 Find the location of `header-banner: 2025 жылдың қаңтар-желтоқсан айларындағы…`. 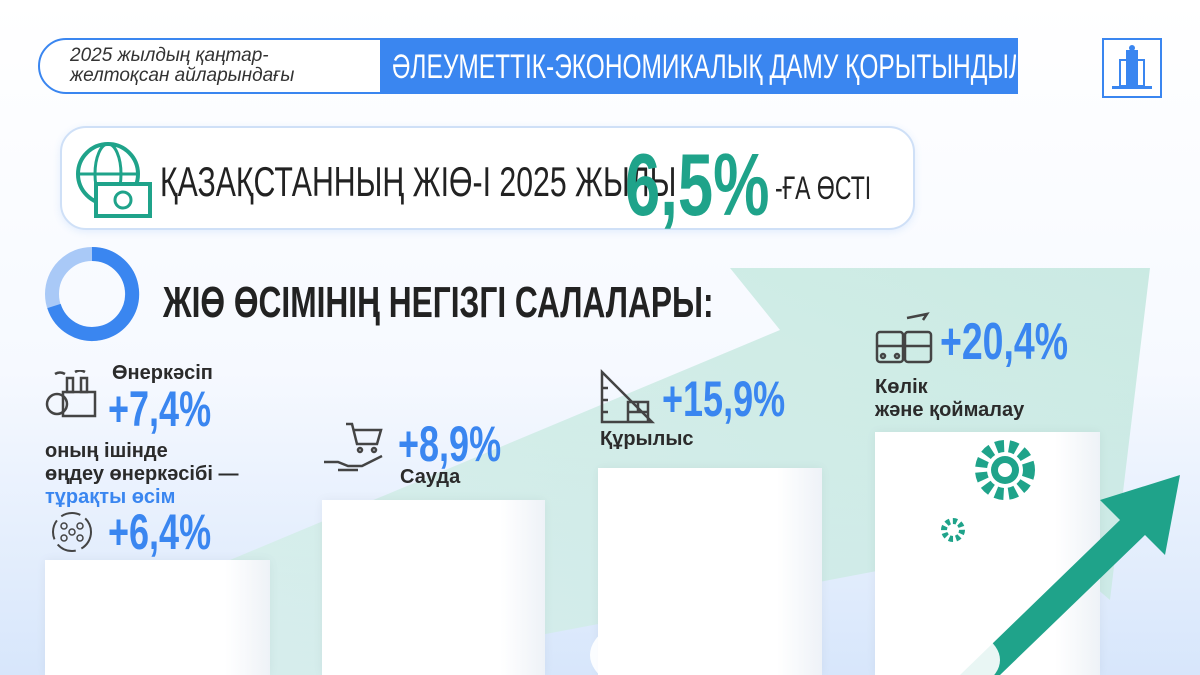

header-banner: 2025 жылдың қаңтар-желтоқсан айларындағы… is located at coordinates (528, 66).